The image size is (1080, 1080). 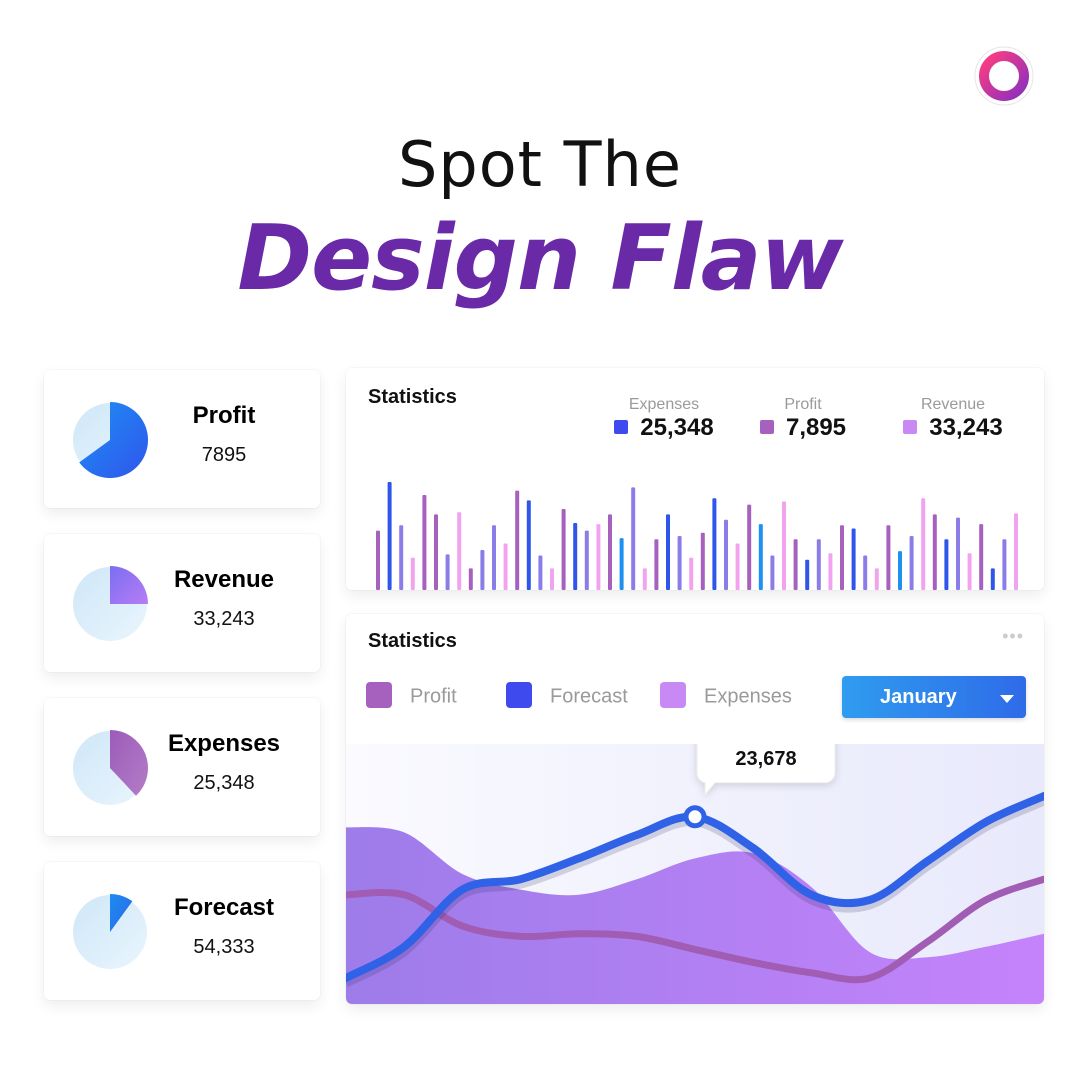 I want to click on more-options-icon: •••, so click(x=1013, y=636).